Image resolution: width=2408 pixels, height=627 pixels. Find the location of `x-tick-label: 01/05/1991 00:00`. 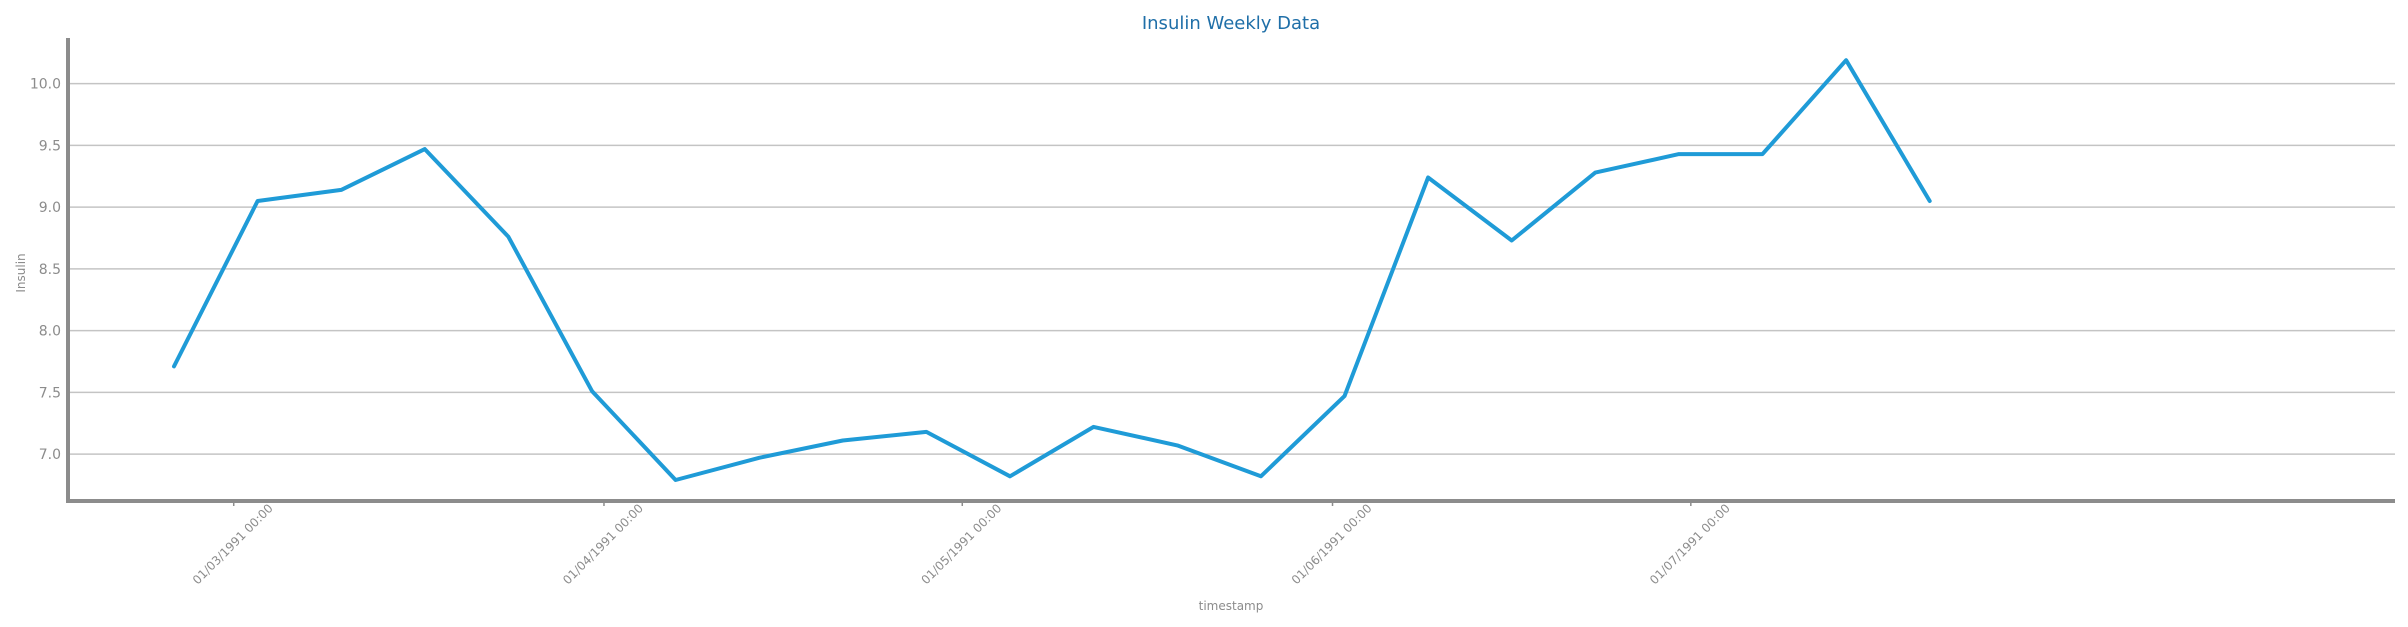

x-tick-label: 01/05/1991 00:00 is located at coordinates (961, 544).